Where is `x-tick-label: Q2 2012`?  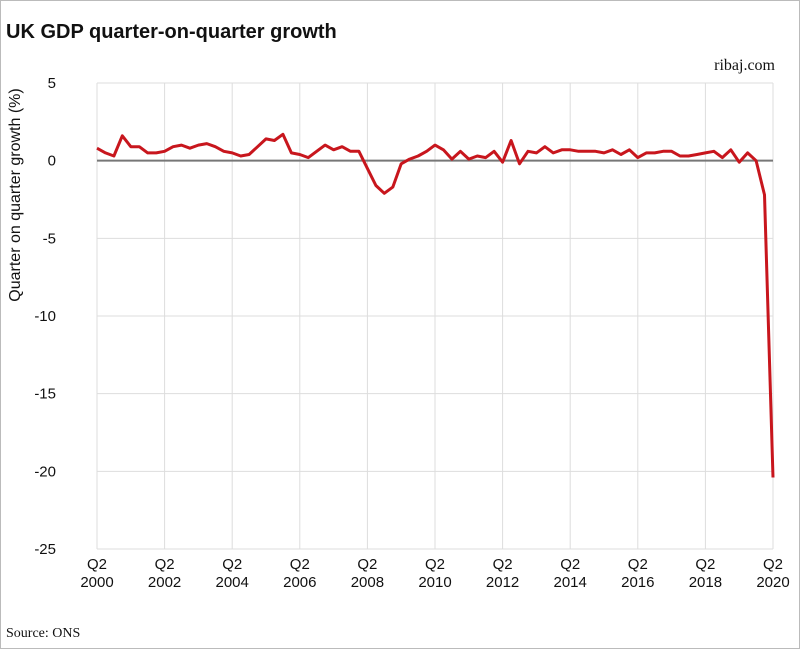 x-tick-label: Q2 2012 is located at coordinates (502, 573).